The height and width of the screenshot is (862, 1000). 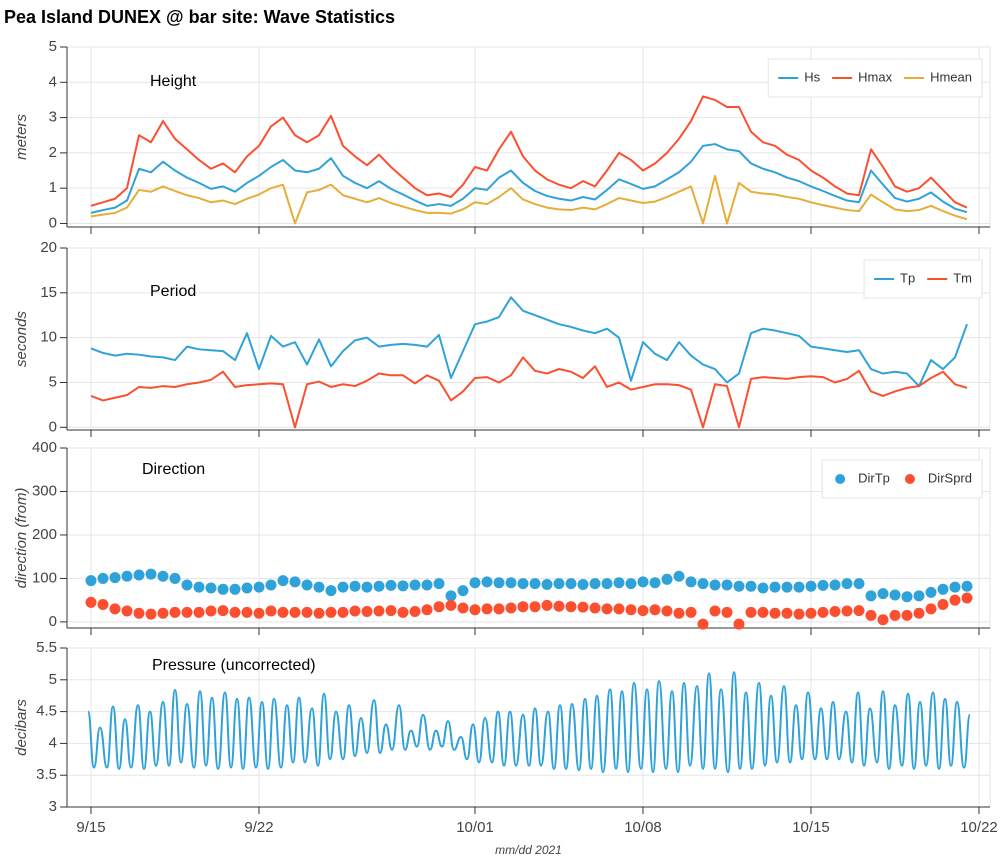 I want to click on panel-annotation: Pressure (uncorrected), so click(x=234, y=665).